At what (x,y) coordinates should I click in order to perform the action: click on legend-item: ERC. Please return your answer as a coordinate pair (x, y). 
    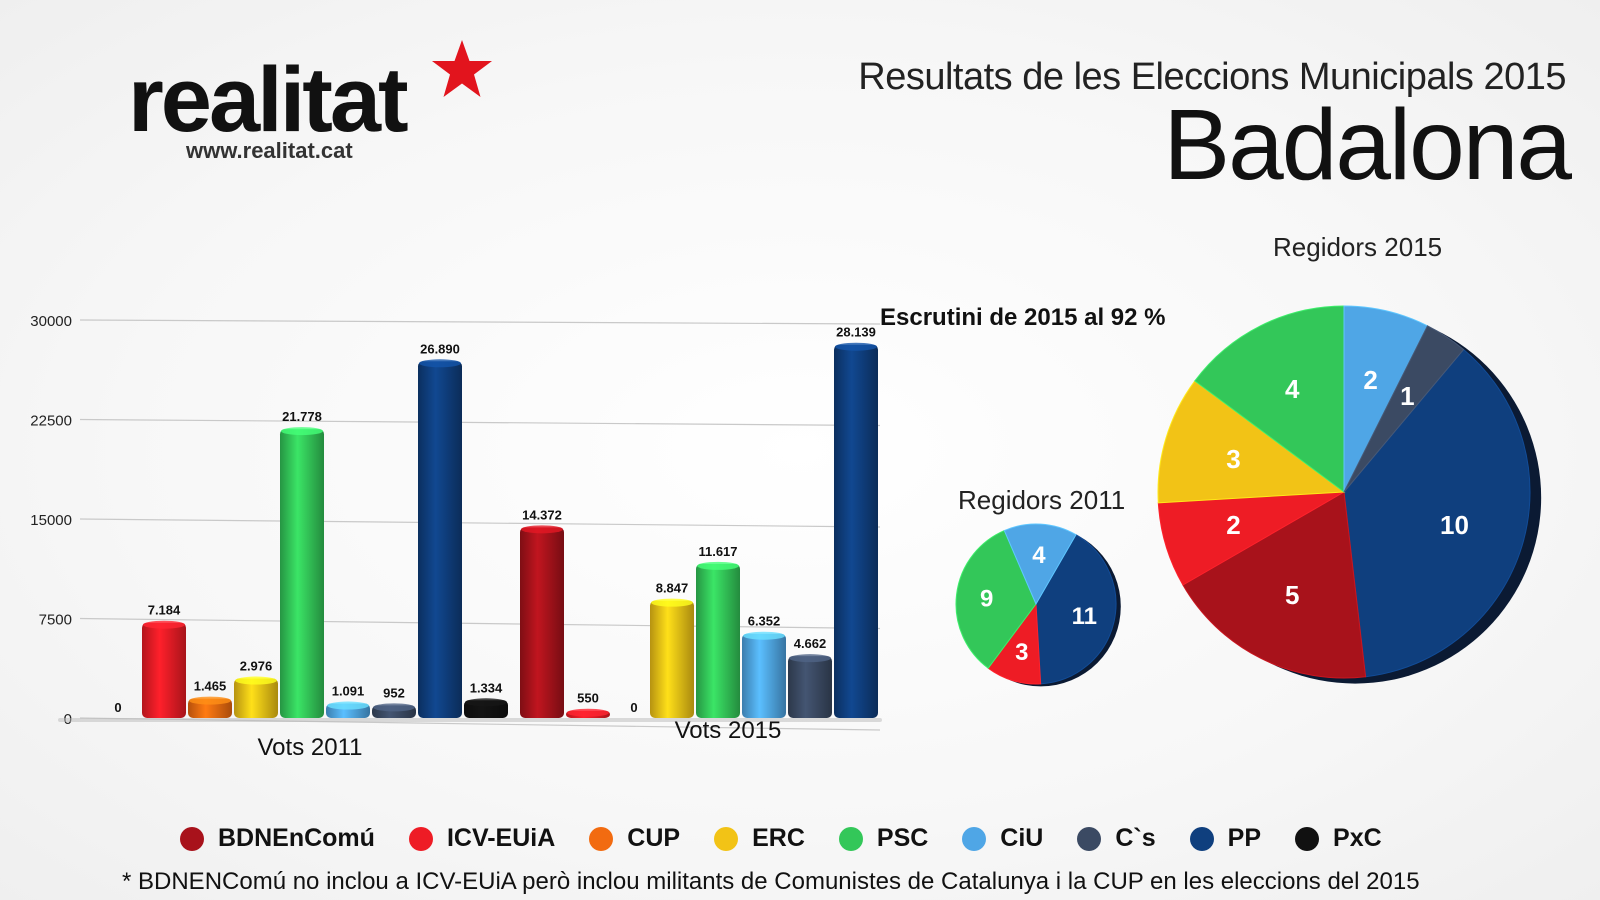
    Looking at the image, I should click on (759, 838).